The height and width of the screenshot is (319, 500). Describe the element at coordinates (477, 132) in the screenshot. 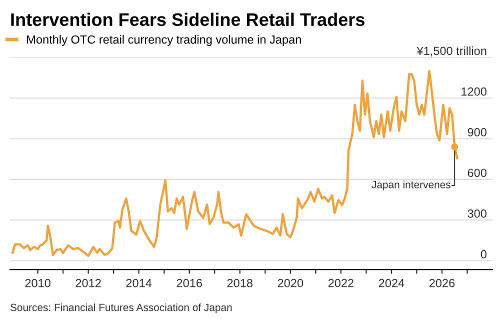

I see `y-tick-label: 900` at that location.